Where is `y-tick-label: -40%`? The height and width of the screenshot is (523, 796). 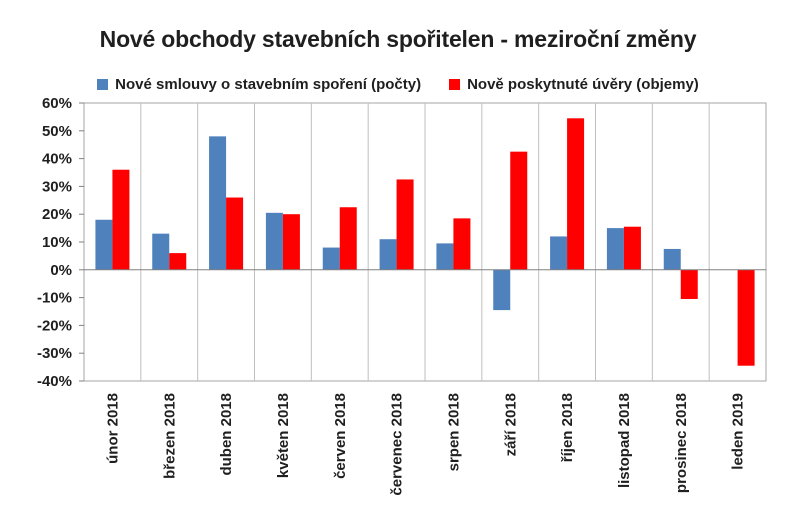
y-tick-label: -40% is located at coordinates (54, 381).